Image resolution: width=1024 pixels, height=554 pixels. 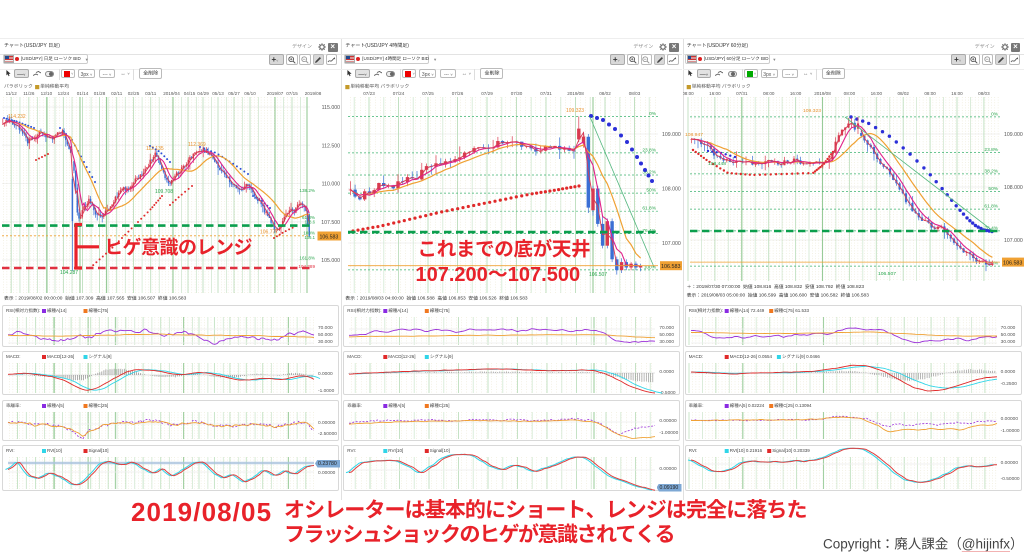 What do you see at coordinates (986, 544) in the screenshot?
I see `svg-text: @hijinfx` at bounding box center [986, 544].